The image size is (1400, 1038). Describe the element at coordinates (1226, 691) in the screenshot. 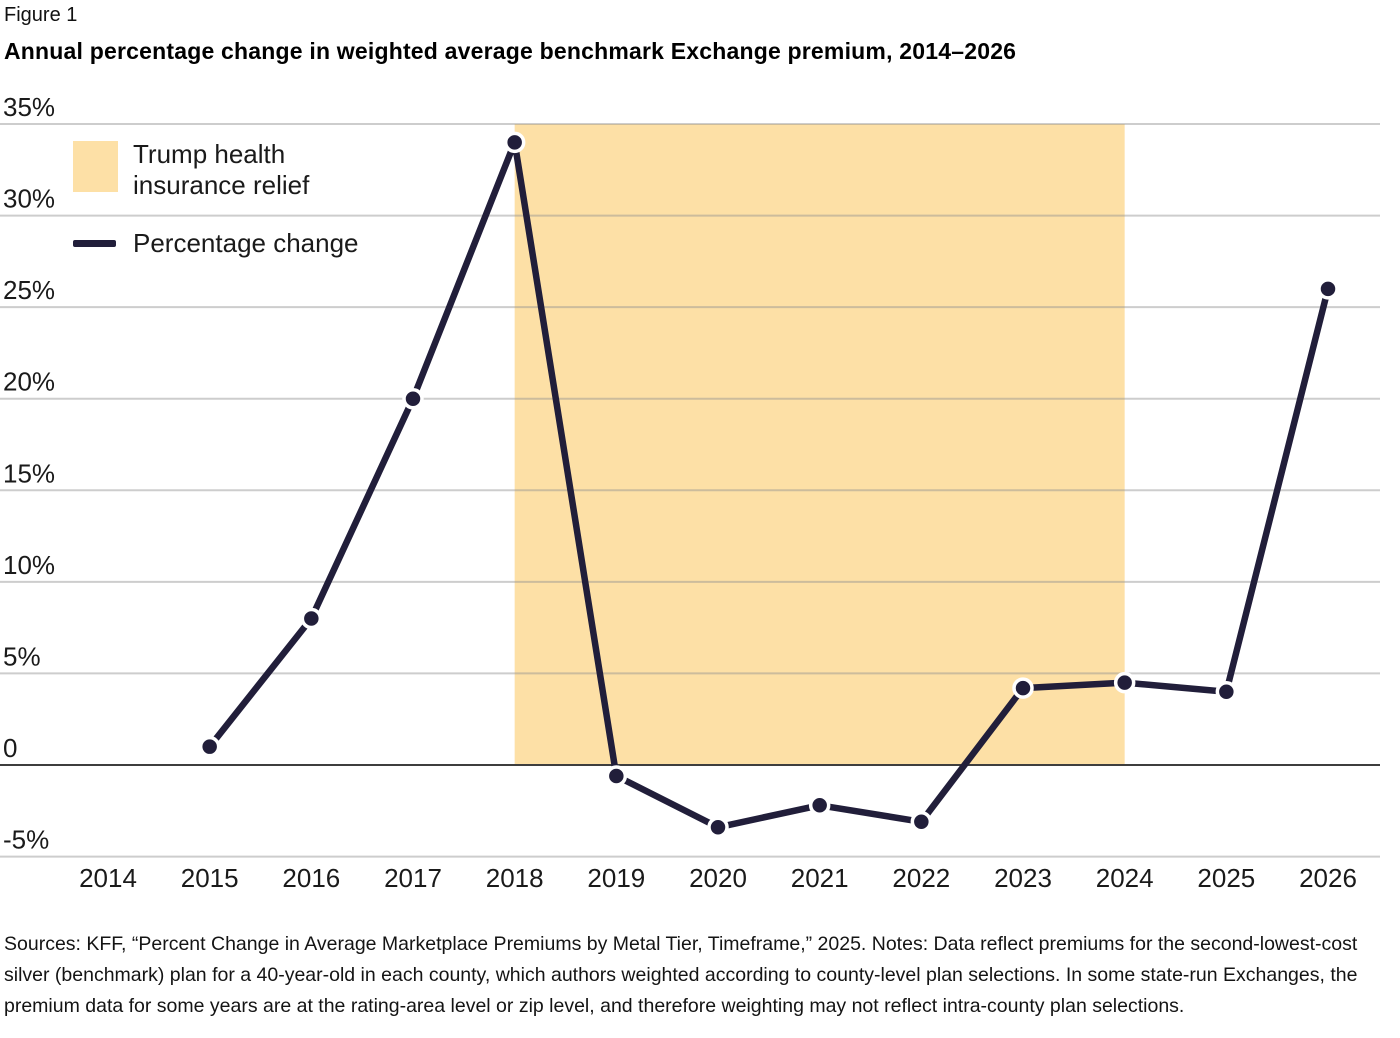

I see `data-point-2025` at that location.